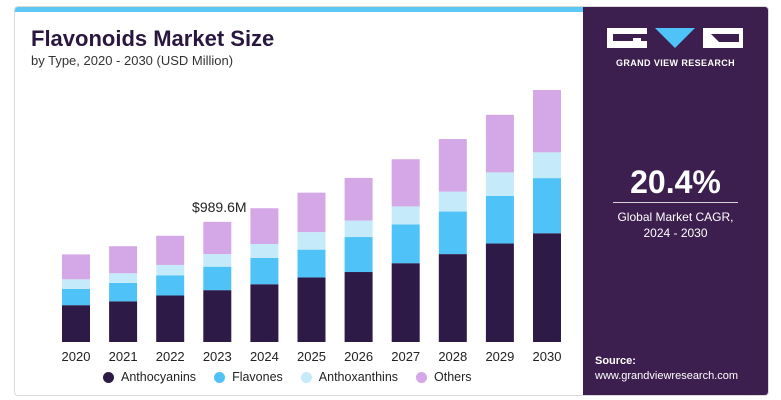  I want to click on bar-flavones-2027, so click(405, 244).